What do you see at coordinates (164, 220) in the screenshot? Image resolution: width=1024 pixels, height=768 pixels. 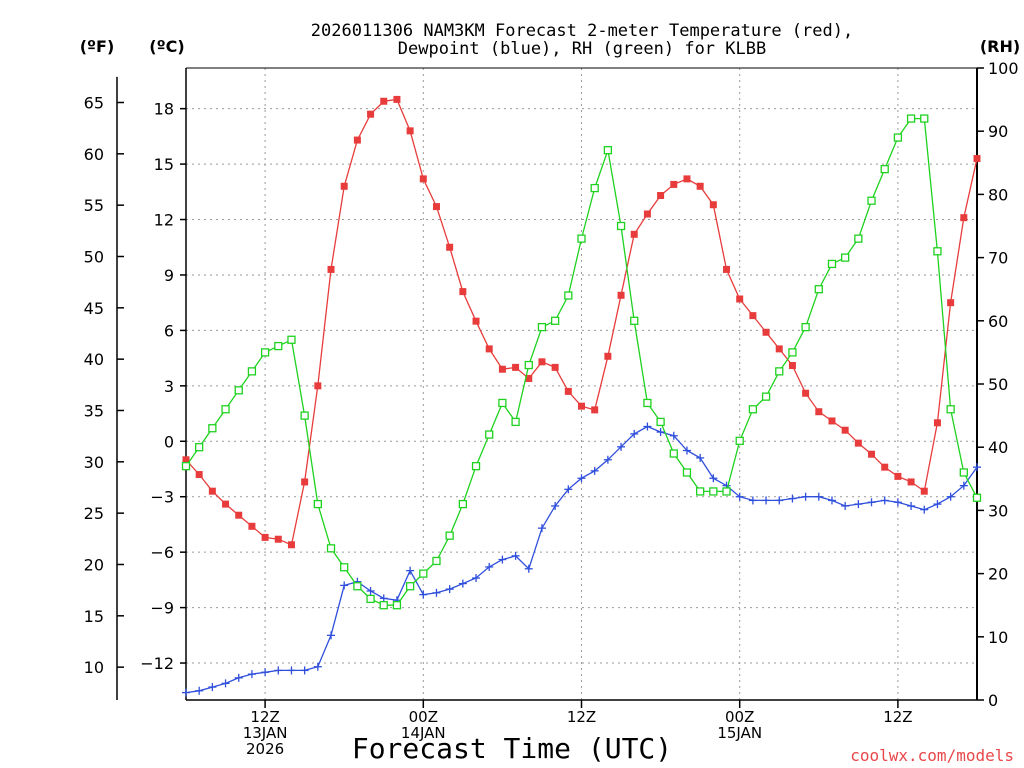 I see `celsius-tick-label: 12` at bounding box center [164, 220].